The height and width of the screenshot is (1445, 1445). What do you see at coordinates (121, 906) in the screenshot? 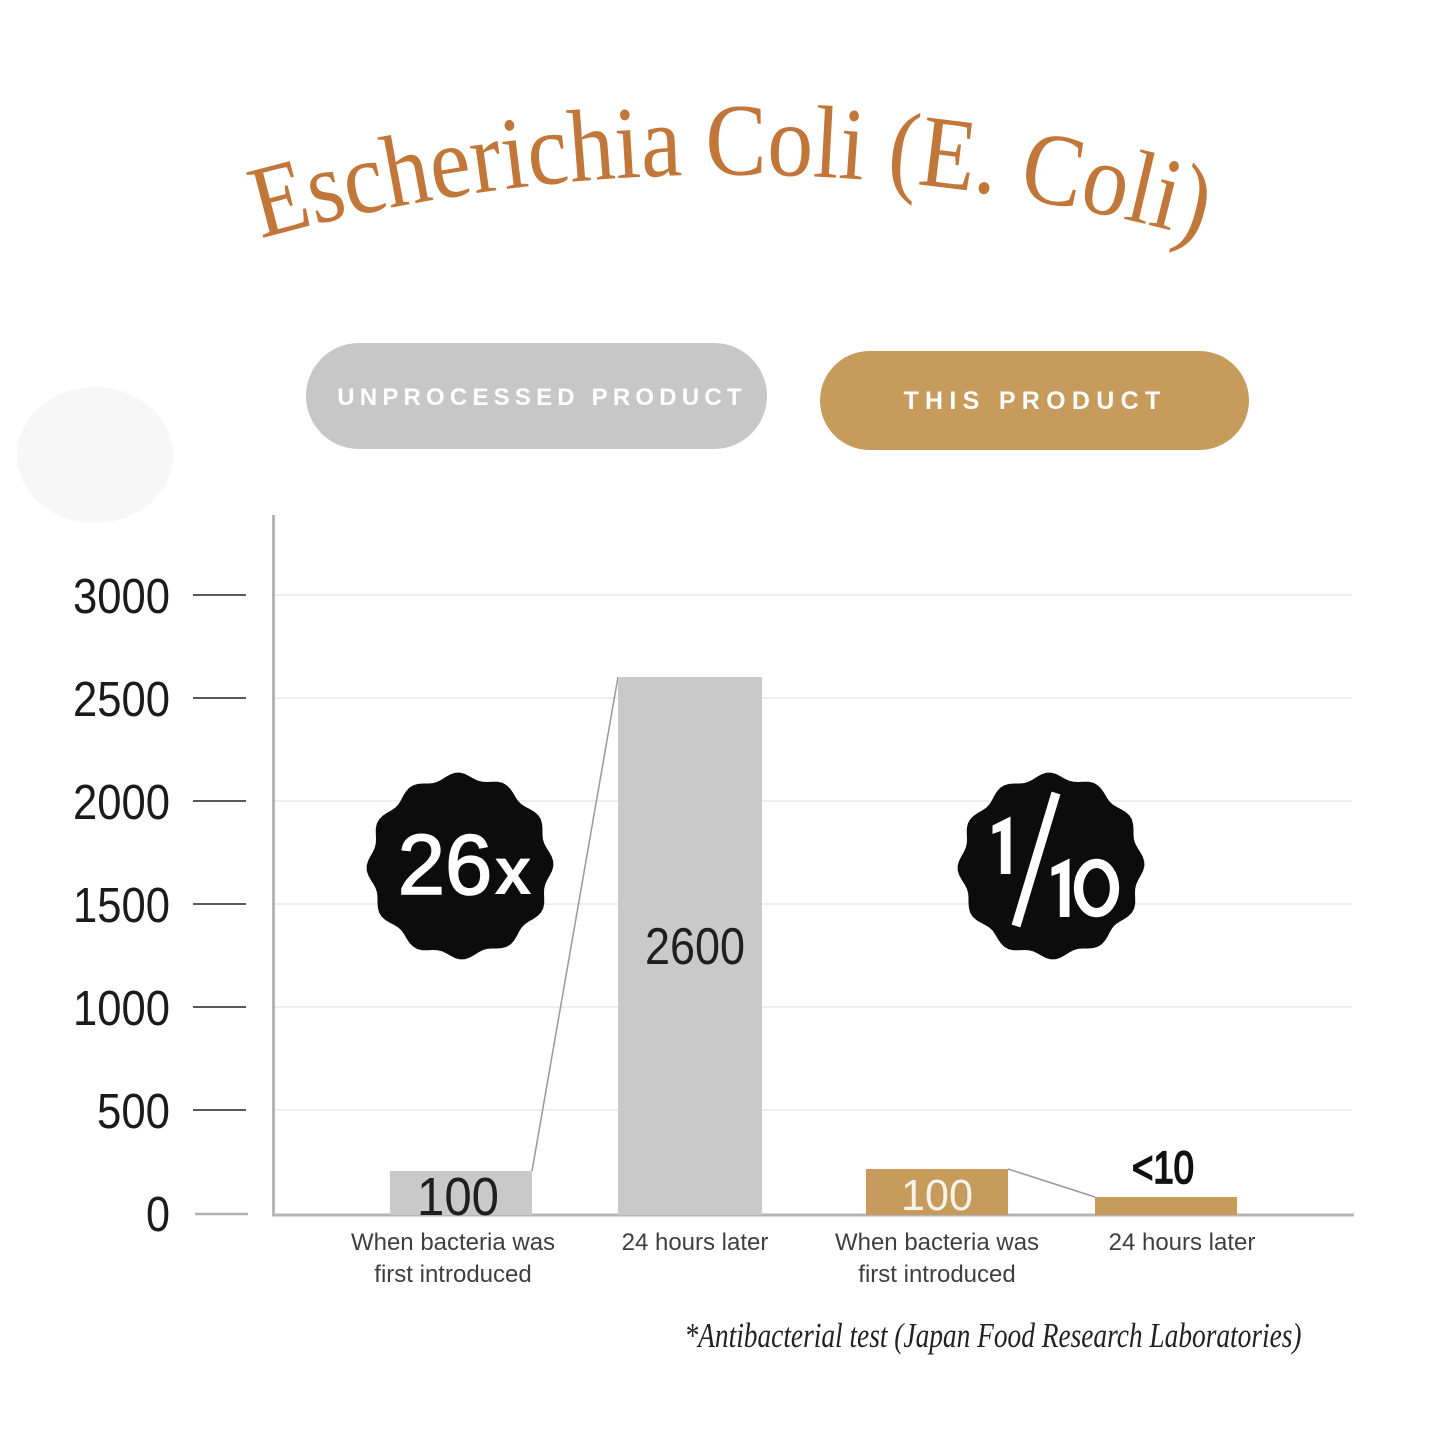
I see `svg-text: 1500` at bounding box center [121, 906].